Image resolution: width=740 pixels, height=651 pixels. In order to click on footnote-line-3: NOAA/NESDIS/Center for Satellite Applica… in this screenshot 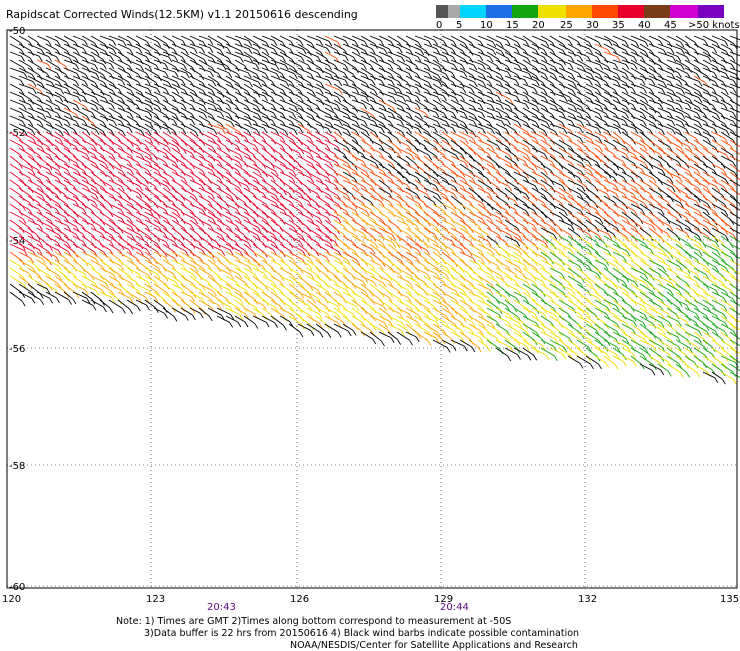, I will do `click(434, 645)`.